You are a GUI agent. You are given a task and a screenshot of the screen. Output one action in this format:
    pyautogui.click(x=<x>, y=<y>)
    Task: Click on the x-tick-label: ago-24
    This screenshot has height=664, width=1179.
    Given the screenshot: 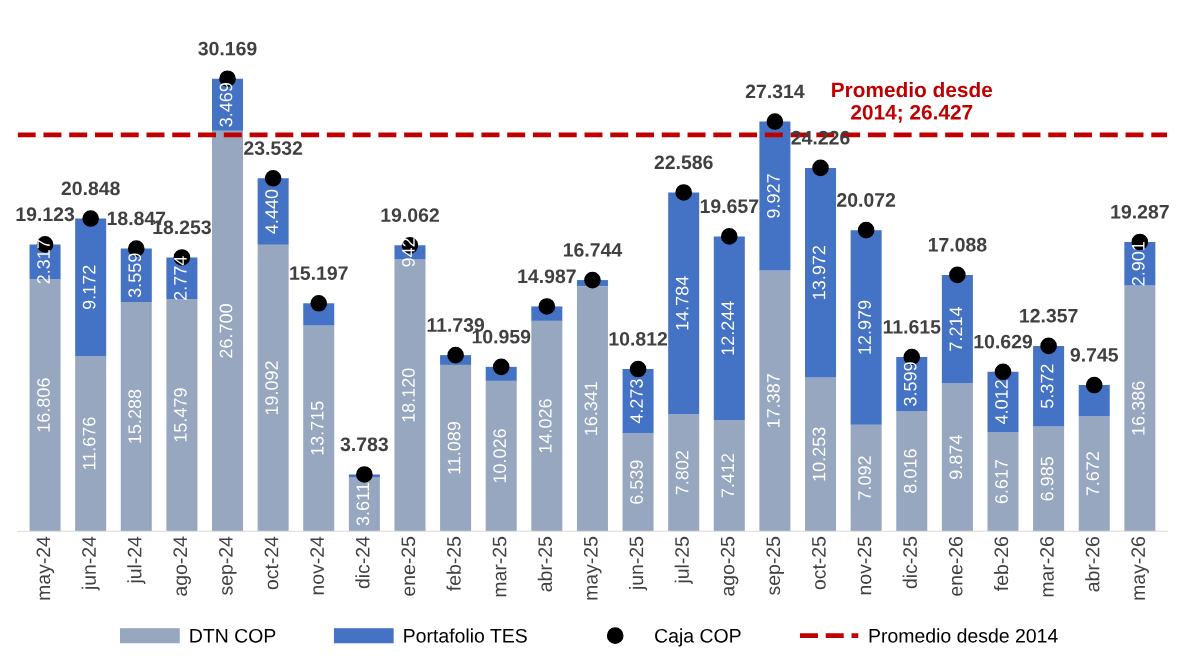 What is the action you would take?
    pyautogui.click(x=182, y=566)
    